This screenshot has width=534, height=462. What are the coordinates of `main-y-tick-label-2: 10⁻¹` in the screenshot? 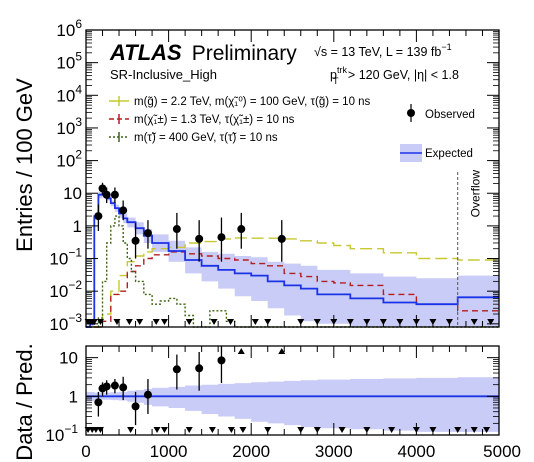 It's located at (65, 257).